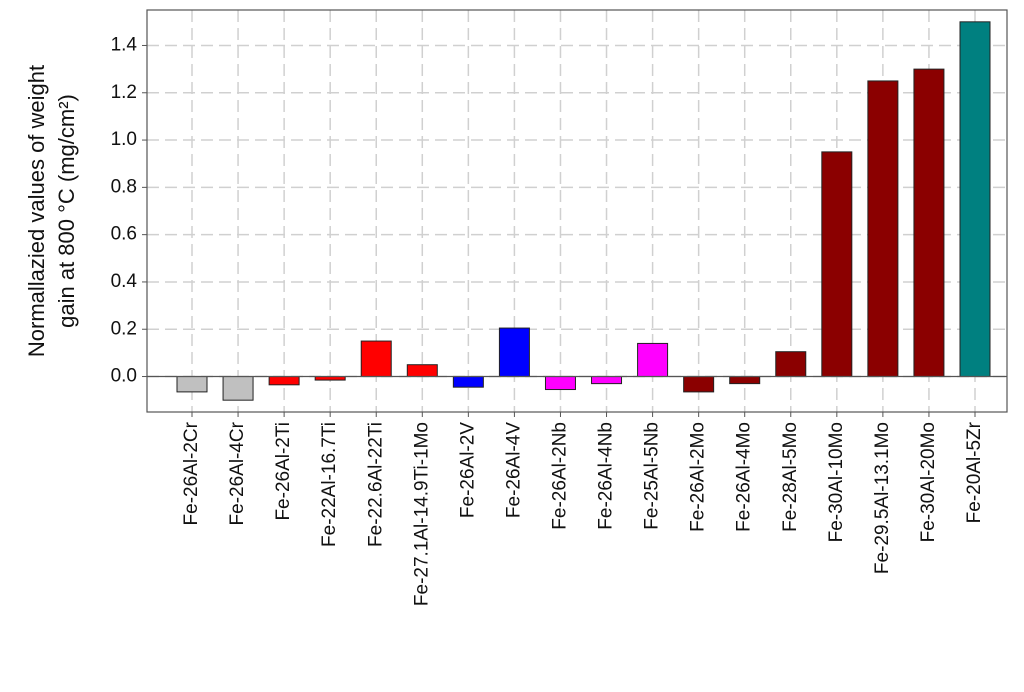  I want to click on x-tick-label: Fe-26Al-4Mo, so click(744, 477).